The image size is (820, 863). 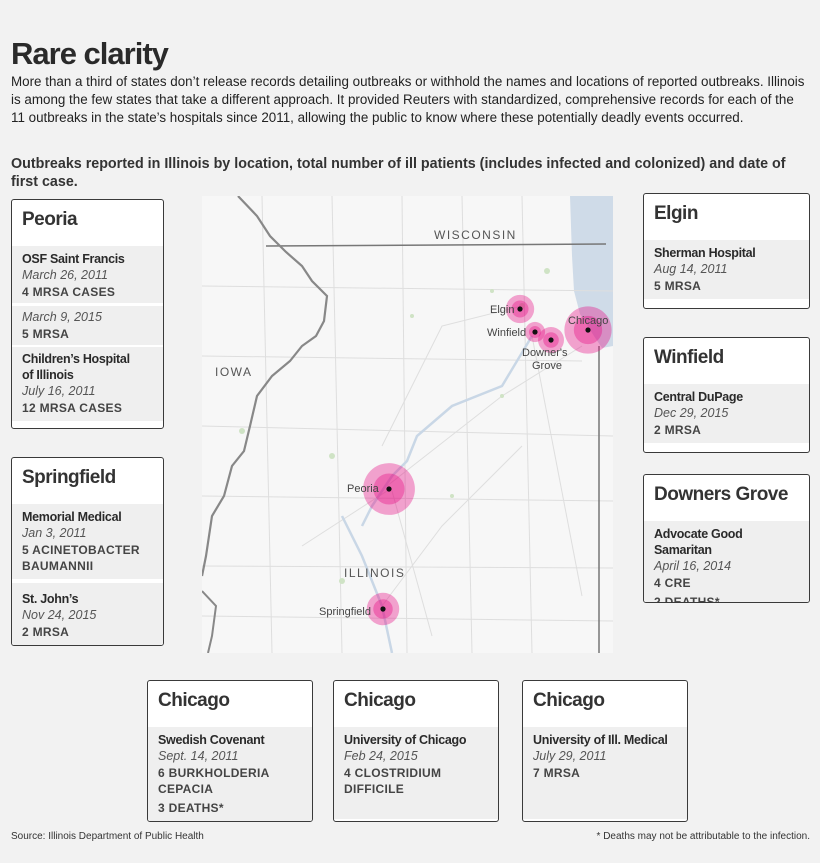 I want to click on city-label-springfield: Springfield, so click(x=345, y=612).